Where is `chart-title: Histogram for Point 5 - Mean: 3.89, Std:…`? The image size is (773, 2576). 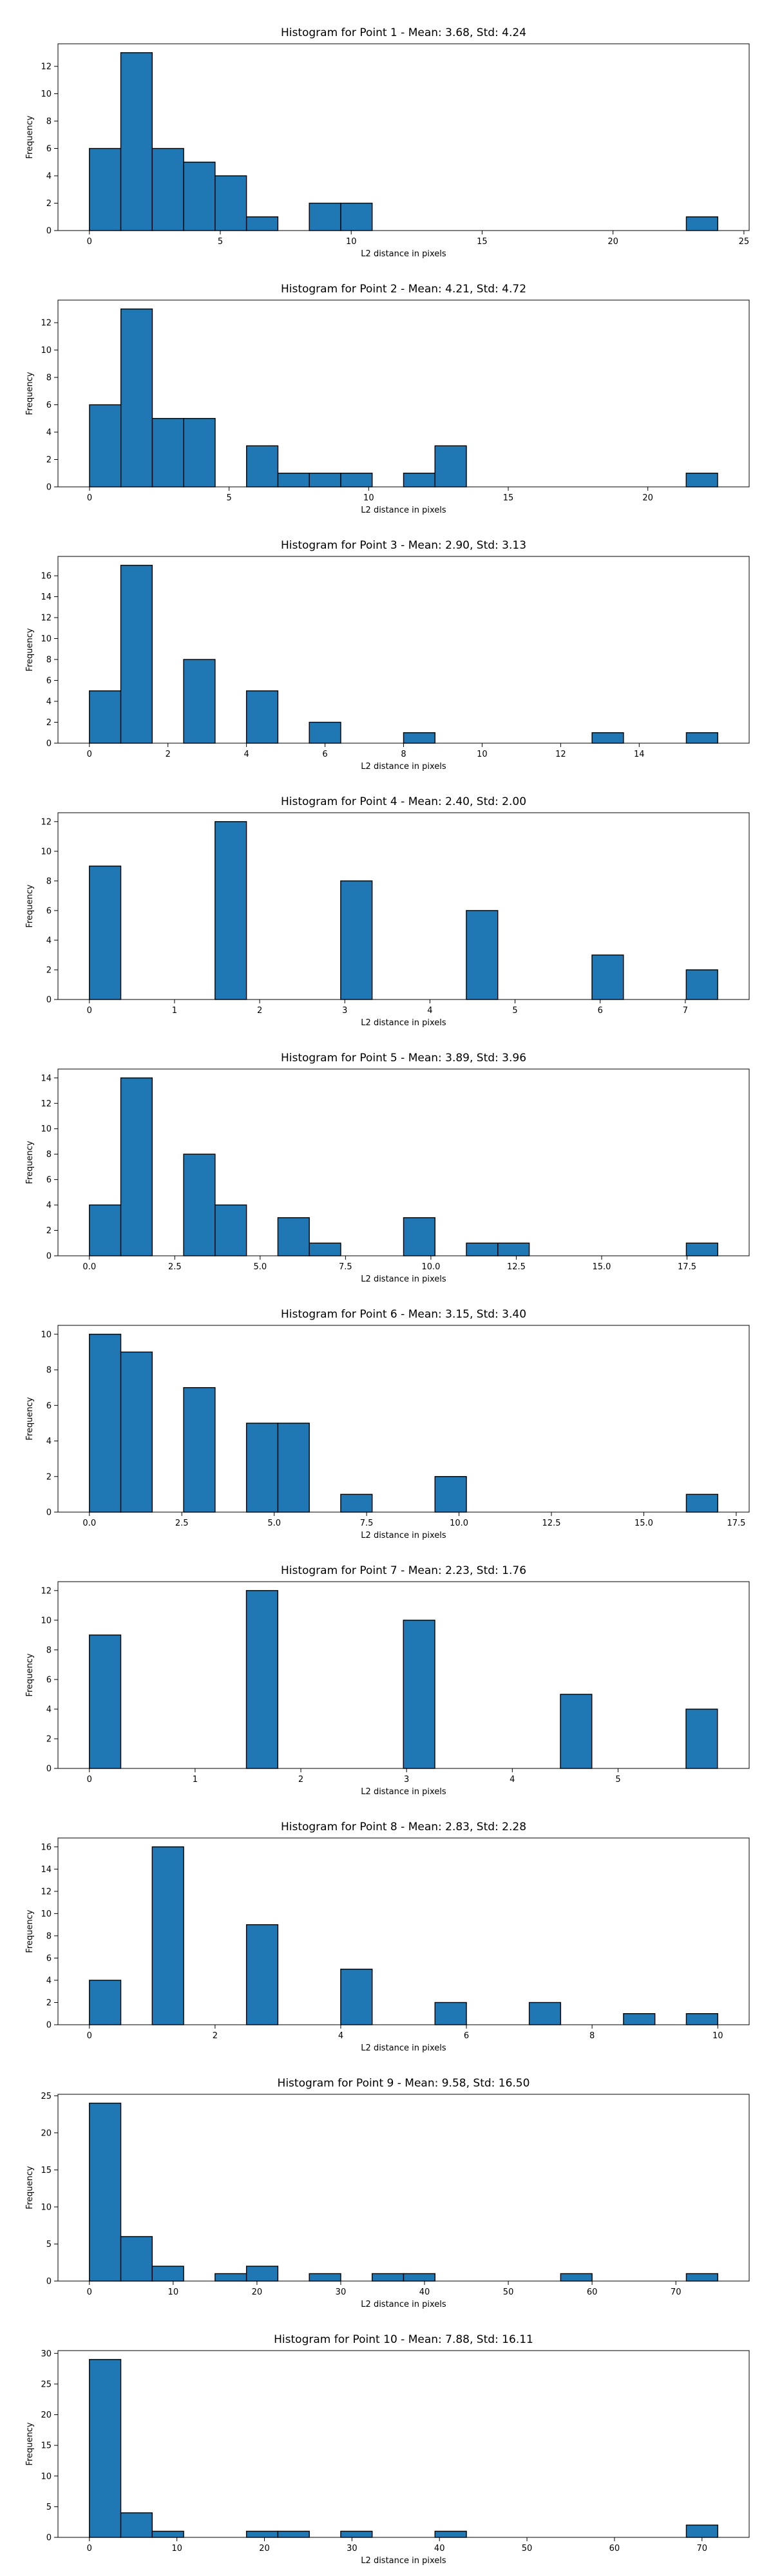
chart-title: Histogram for Point 5 - Mean: 3.89, Std:… is located at coordinates (403, 1059).